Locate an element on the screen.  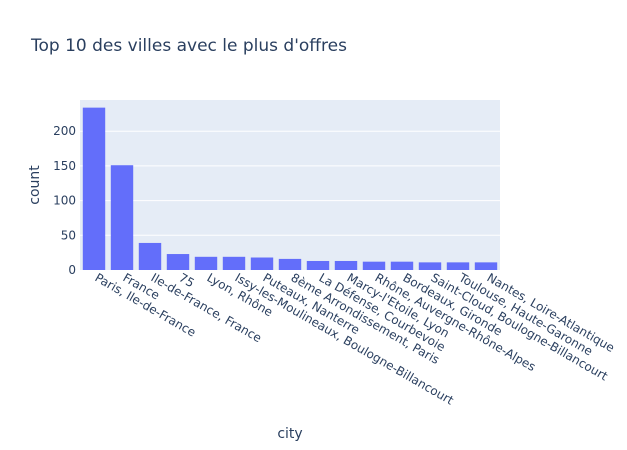
y-axis-title: count is located at coordinates (35, 185).